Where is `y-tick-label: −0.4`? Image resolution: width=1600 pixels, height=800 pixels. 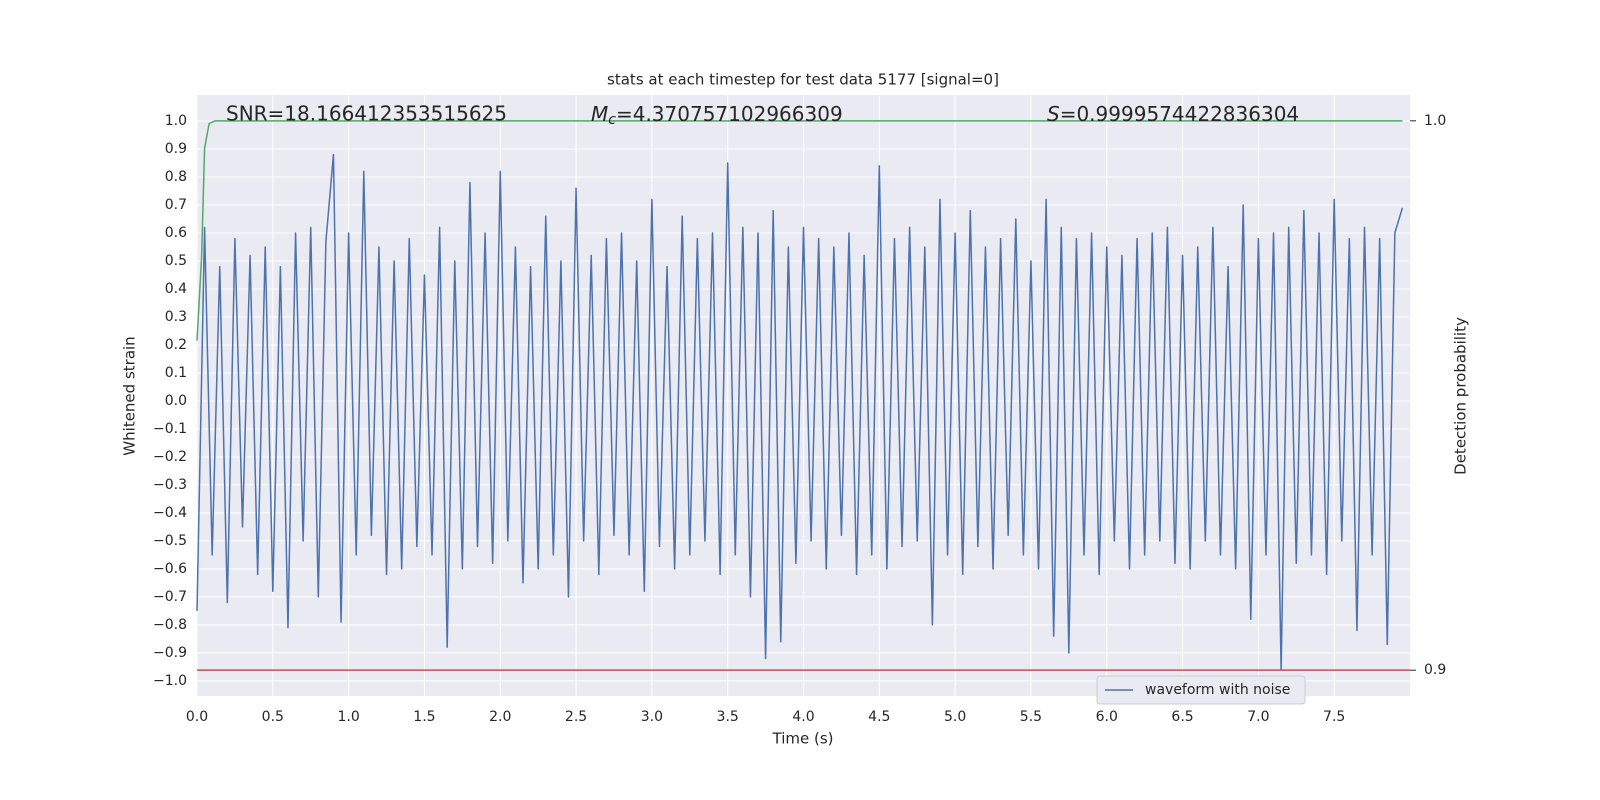 y-tick-label: −0.4 is located at coordinates (170, 513).